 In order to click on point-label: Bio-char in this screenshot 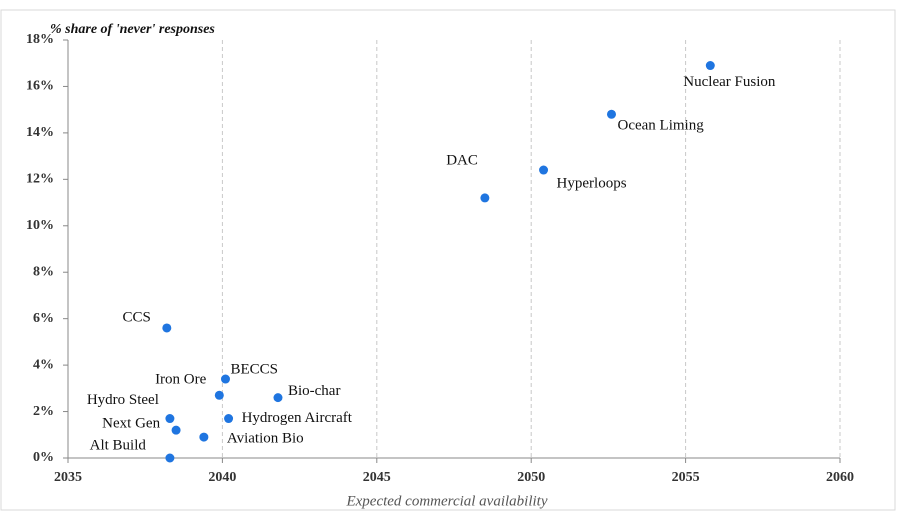, I will do `click(314, 391)`.